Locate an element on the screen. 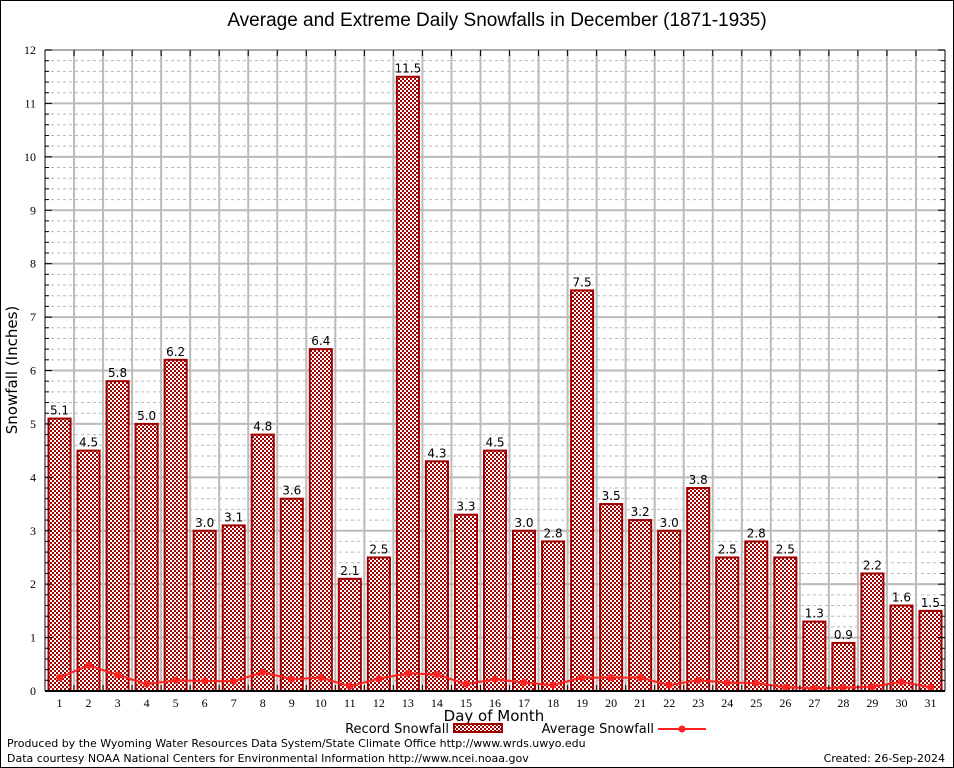 Image resolution: width=954 pixels, height=768 pixels. y-tick-label: 5 is located at coordinates (33, 424).